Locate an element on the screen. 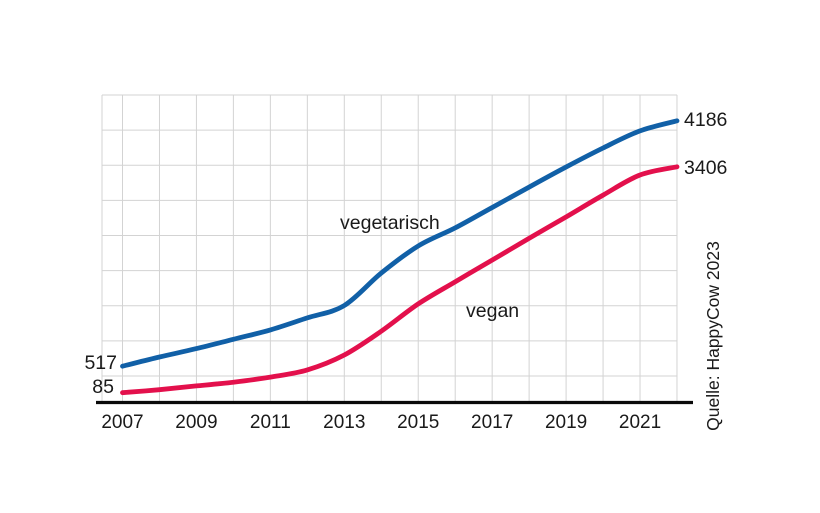  x-tick-label: 2021 is located at coordinates (640, 422).